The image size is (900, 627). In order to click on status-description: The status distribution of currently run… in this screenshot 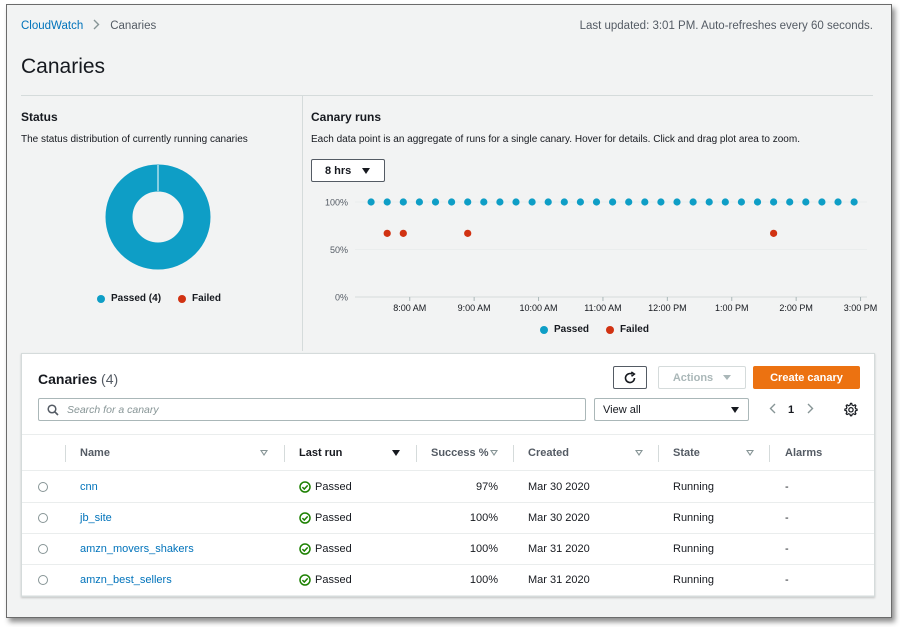, I will do `click(134, 139)`.